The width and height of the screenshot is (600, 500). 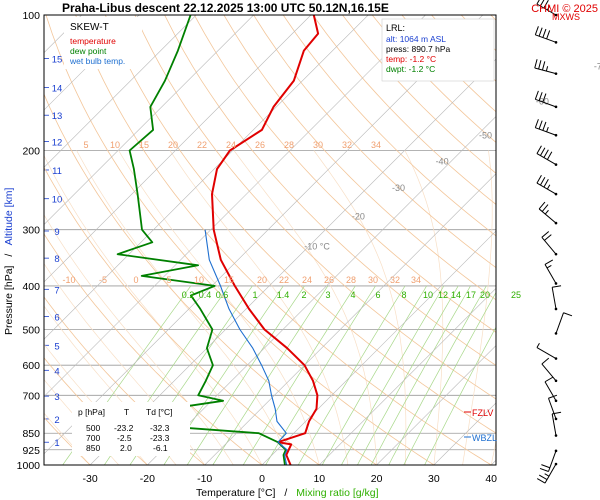 I want to click on legend-title: SKEW-T, so click(x=89, y=27).